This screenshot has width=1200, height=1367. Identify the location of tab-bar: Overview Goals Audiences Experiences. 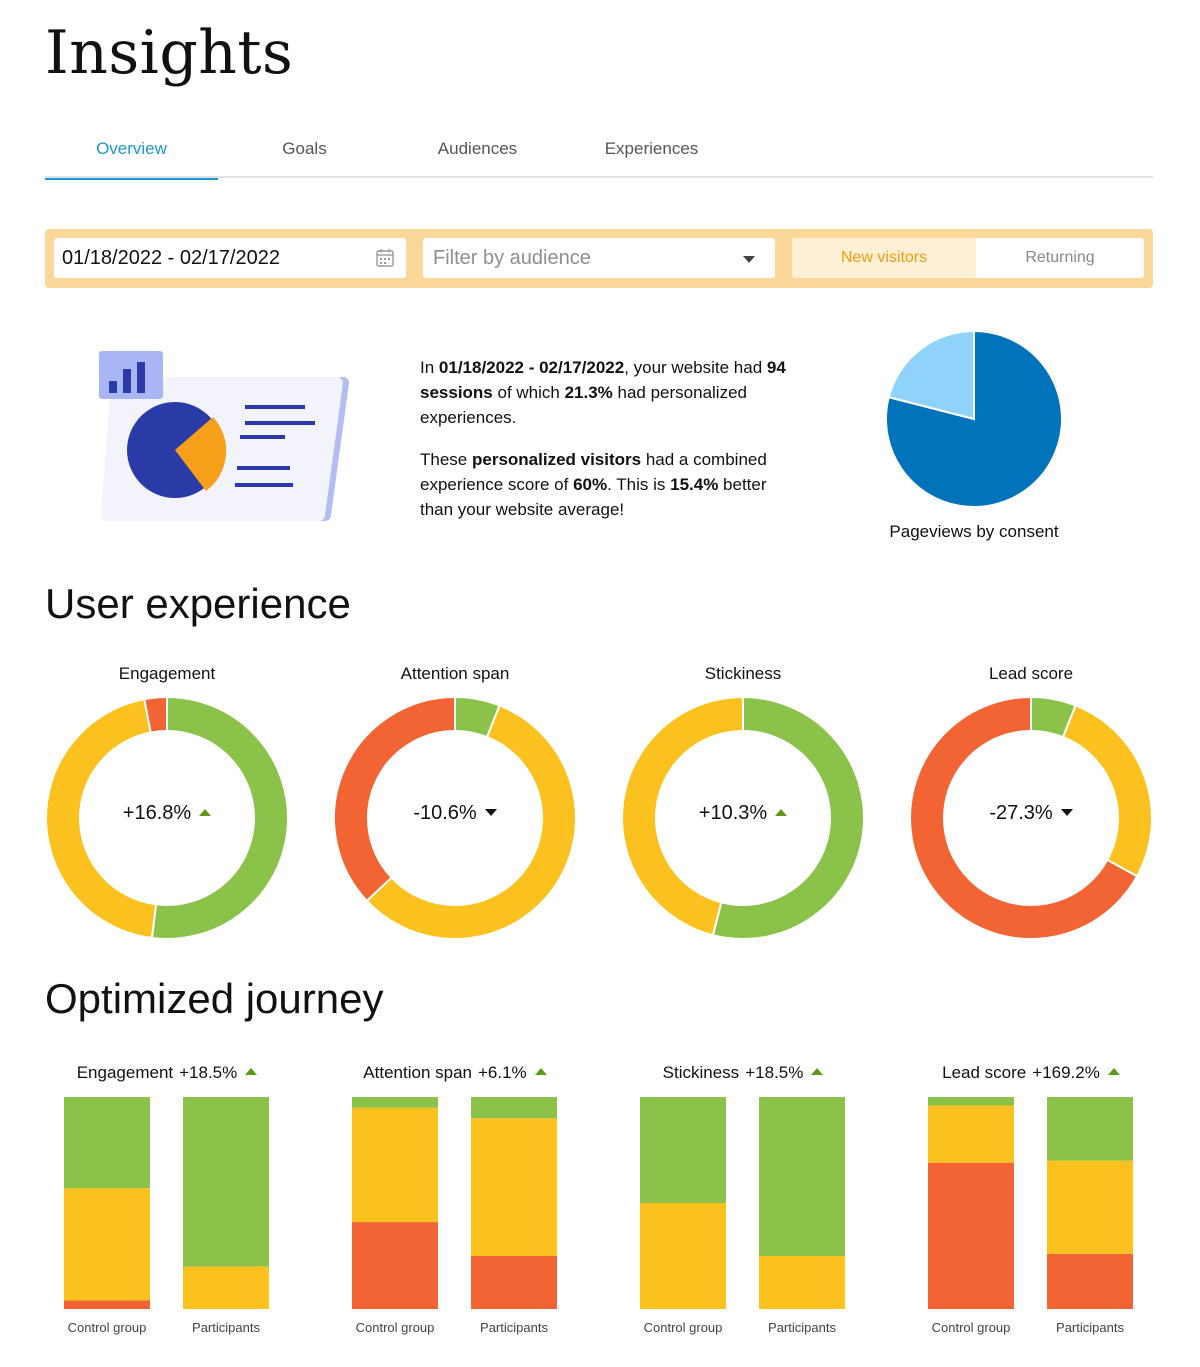
(599, 155).